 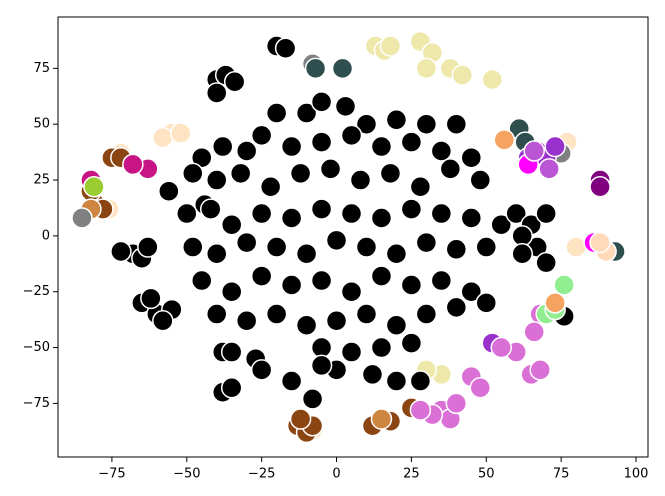 What do you see at coordinates (36, 403) in the screenshot?
I see `y-tick-label: −75` at bounding box center [36, 403].